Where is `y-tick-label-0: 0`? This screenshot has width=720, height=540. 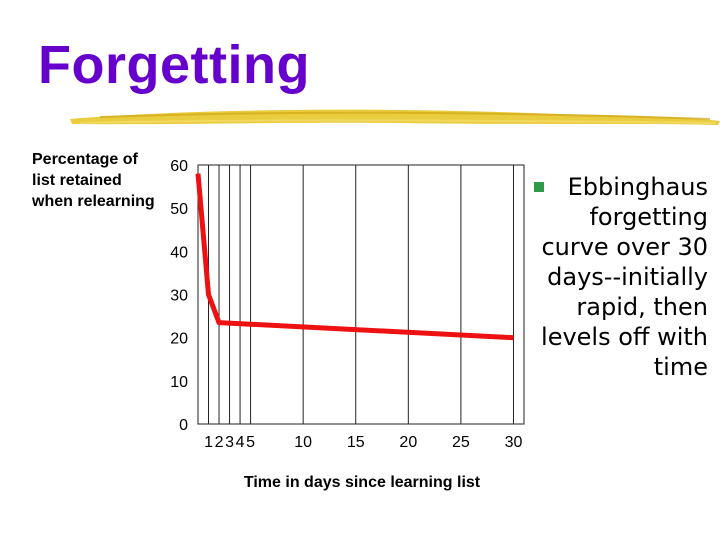 y-tick-label-0: 0 is located at coordinates (183, 425).